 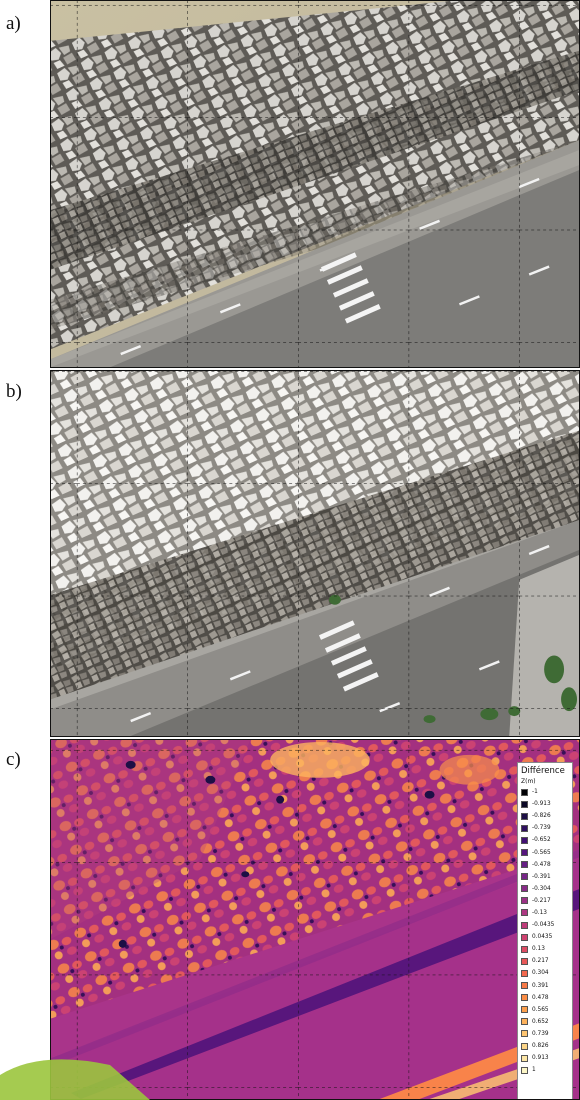 I want to click on legend-item: -0.0435, so click(x=545, y=925).